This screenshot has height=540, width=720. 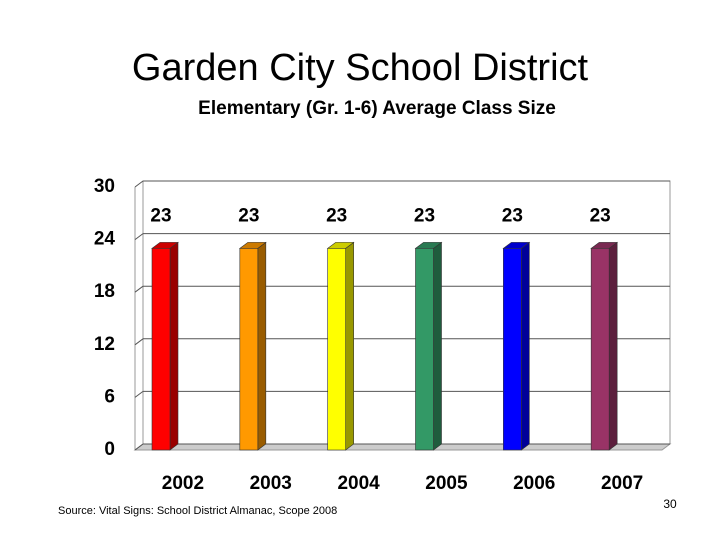 I want to click on y-tick-label: 18, so click(x=104, y=291).